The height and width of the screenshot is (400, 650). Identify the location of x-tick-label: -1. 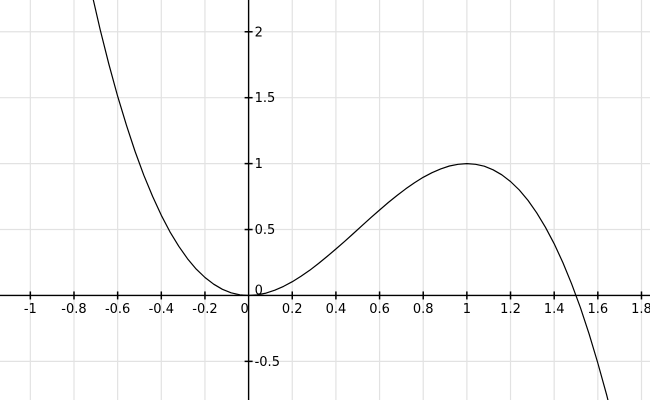
(30, 309).